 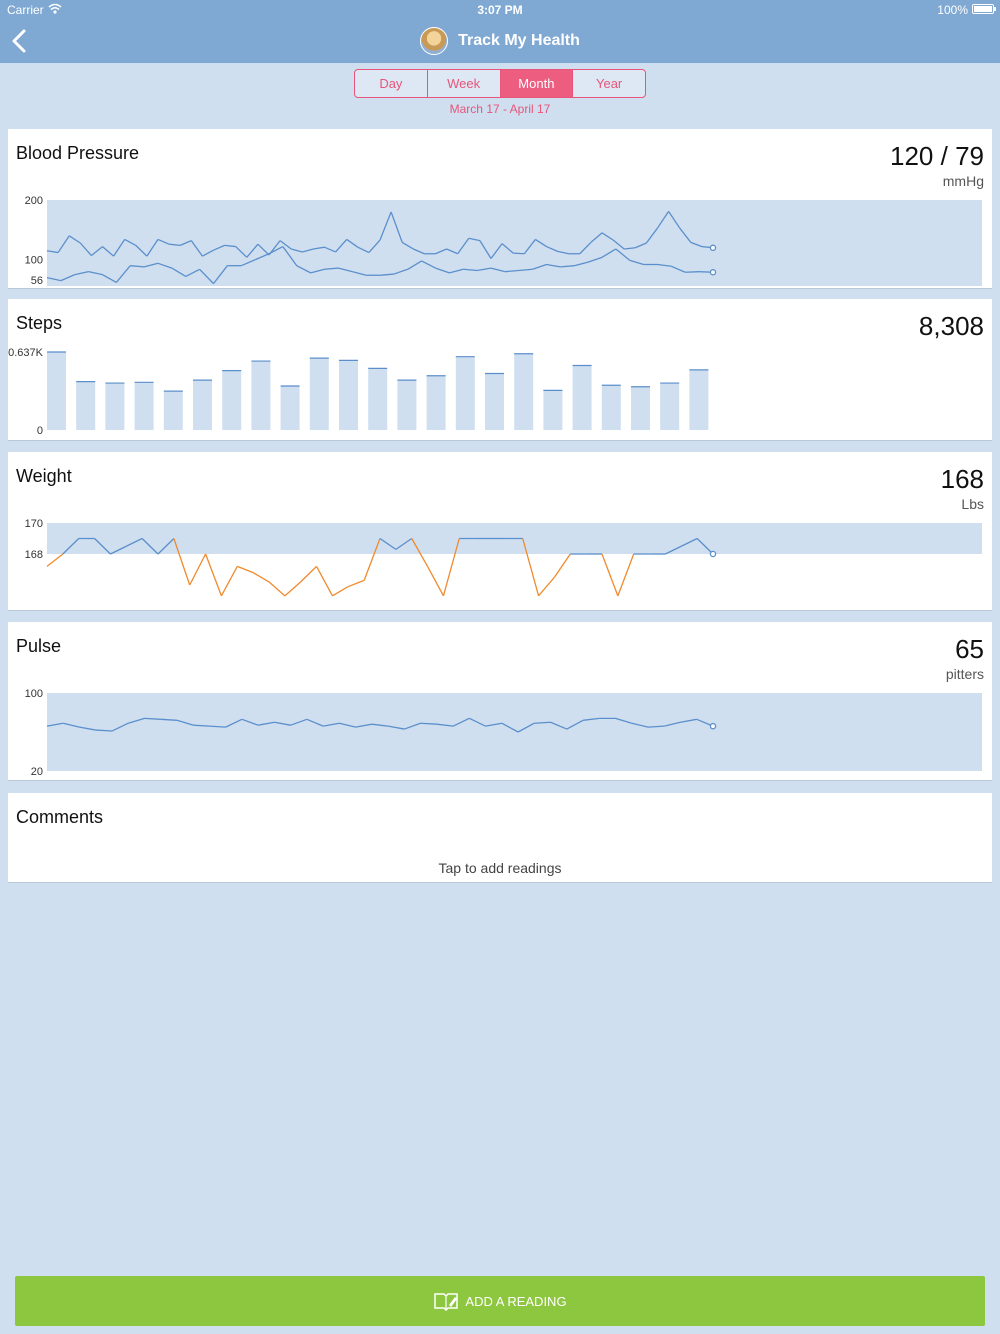 I want to click on weight-tick-170: 170, so click(x=34, y=524).